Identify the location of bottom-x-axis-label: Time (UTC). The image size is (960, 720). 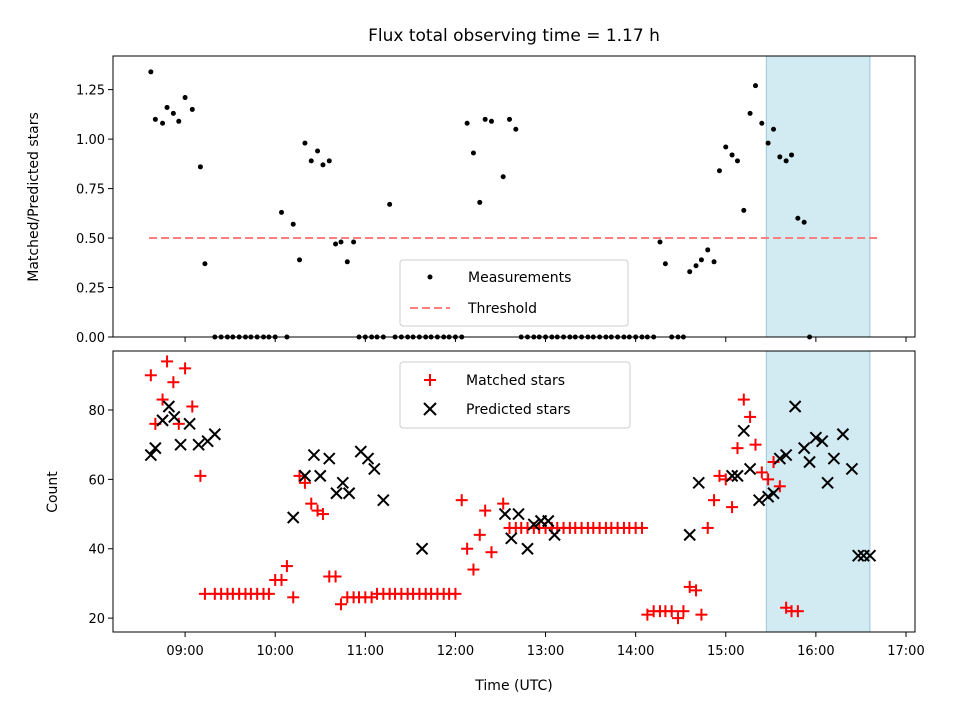
(513, 686).